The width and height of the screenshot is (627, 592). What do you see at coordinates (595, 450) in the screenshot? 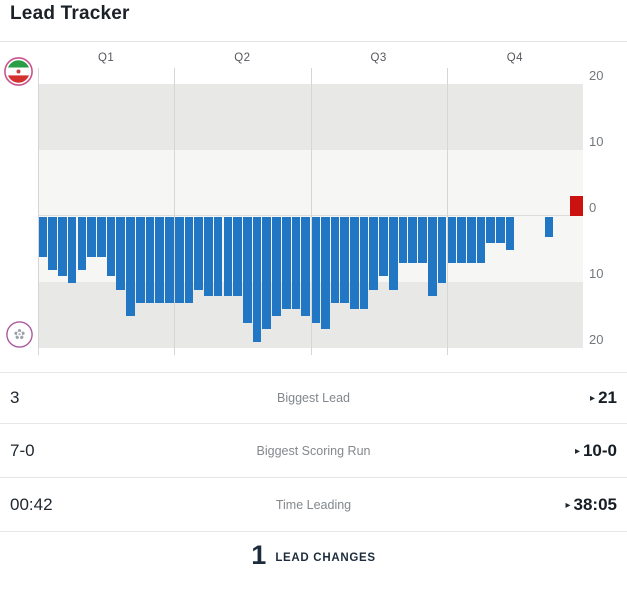
I see `team2-biggest-run: ▸ 10-0` at bounding box center [595, 450].